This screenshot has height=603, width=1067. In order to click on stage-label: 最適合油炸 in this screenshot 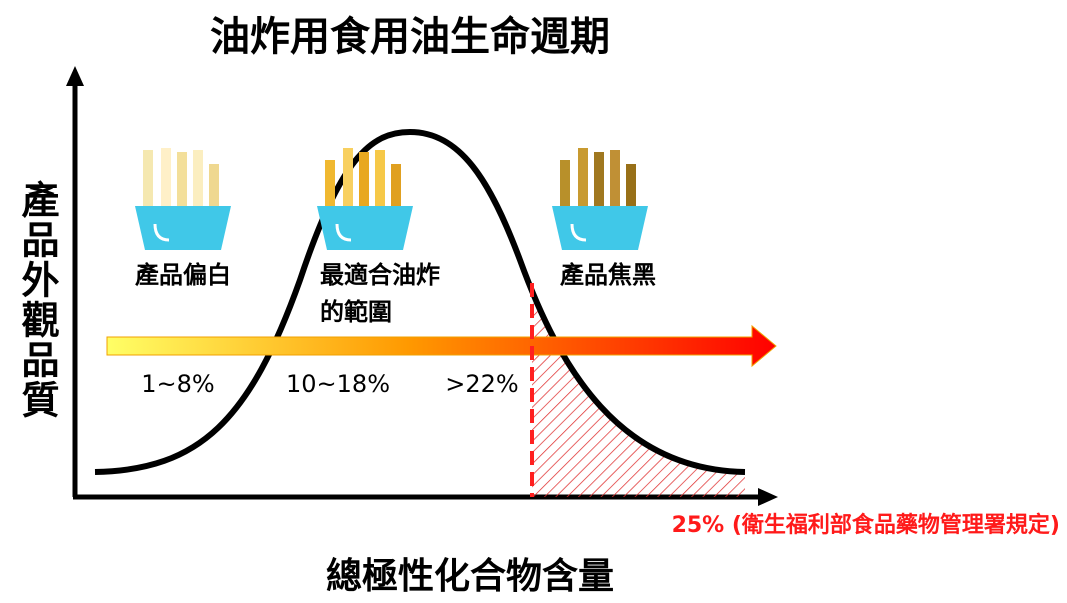, I will do `click(380, 275)`.